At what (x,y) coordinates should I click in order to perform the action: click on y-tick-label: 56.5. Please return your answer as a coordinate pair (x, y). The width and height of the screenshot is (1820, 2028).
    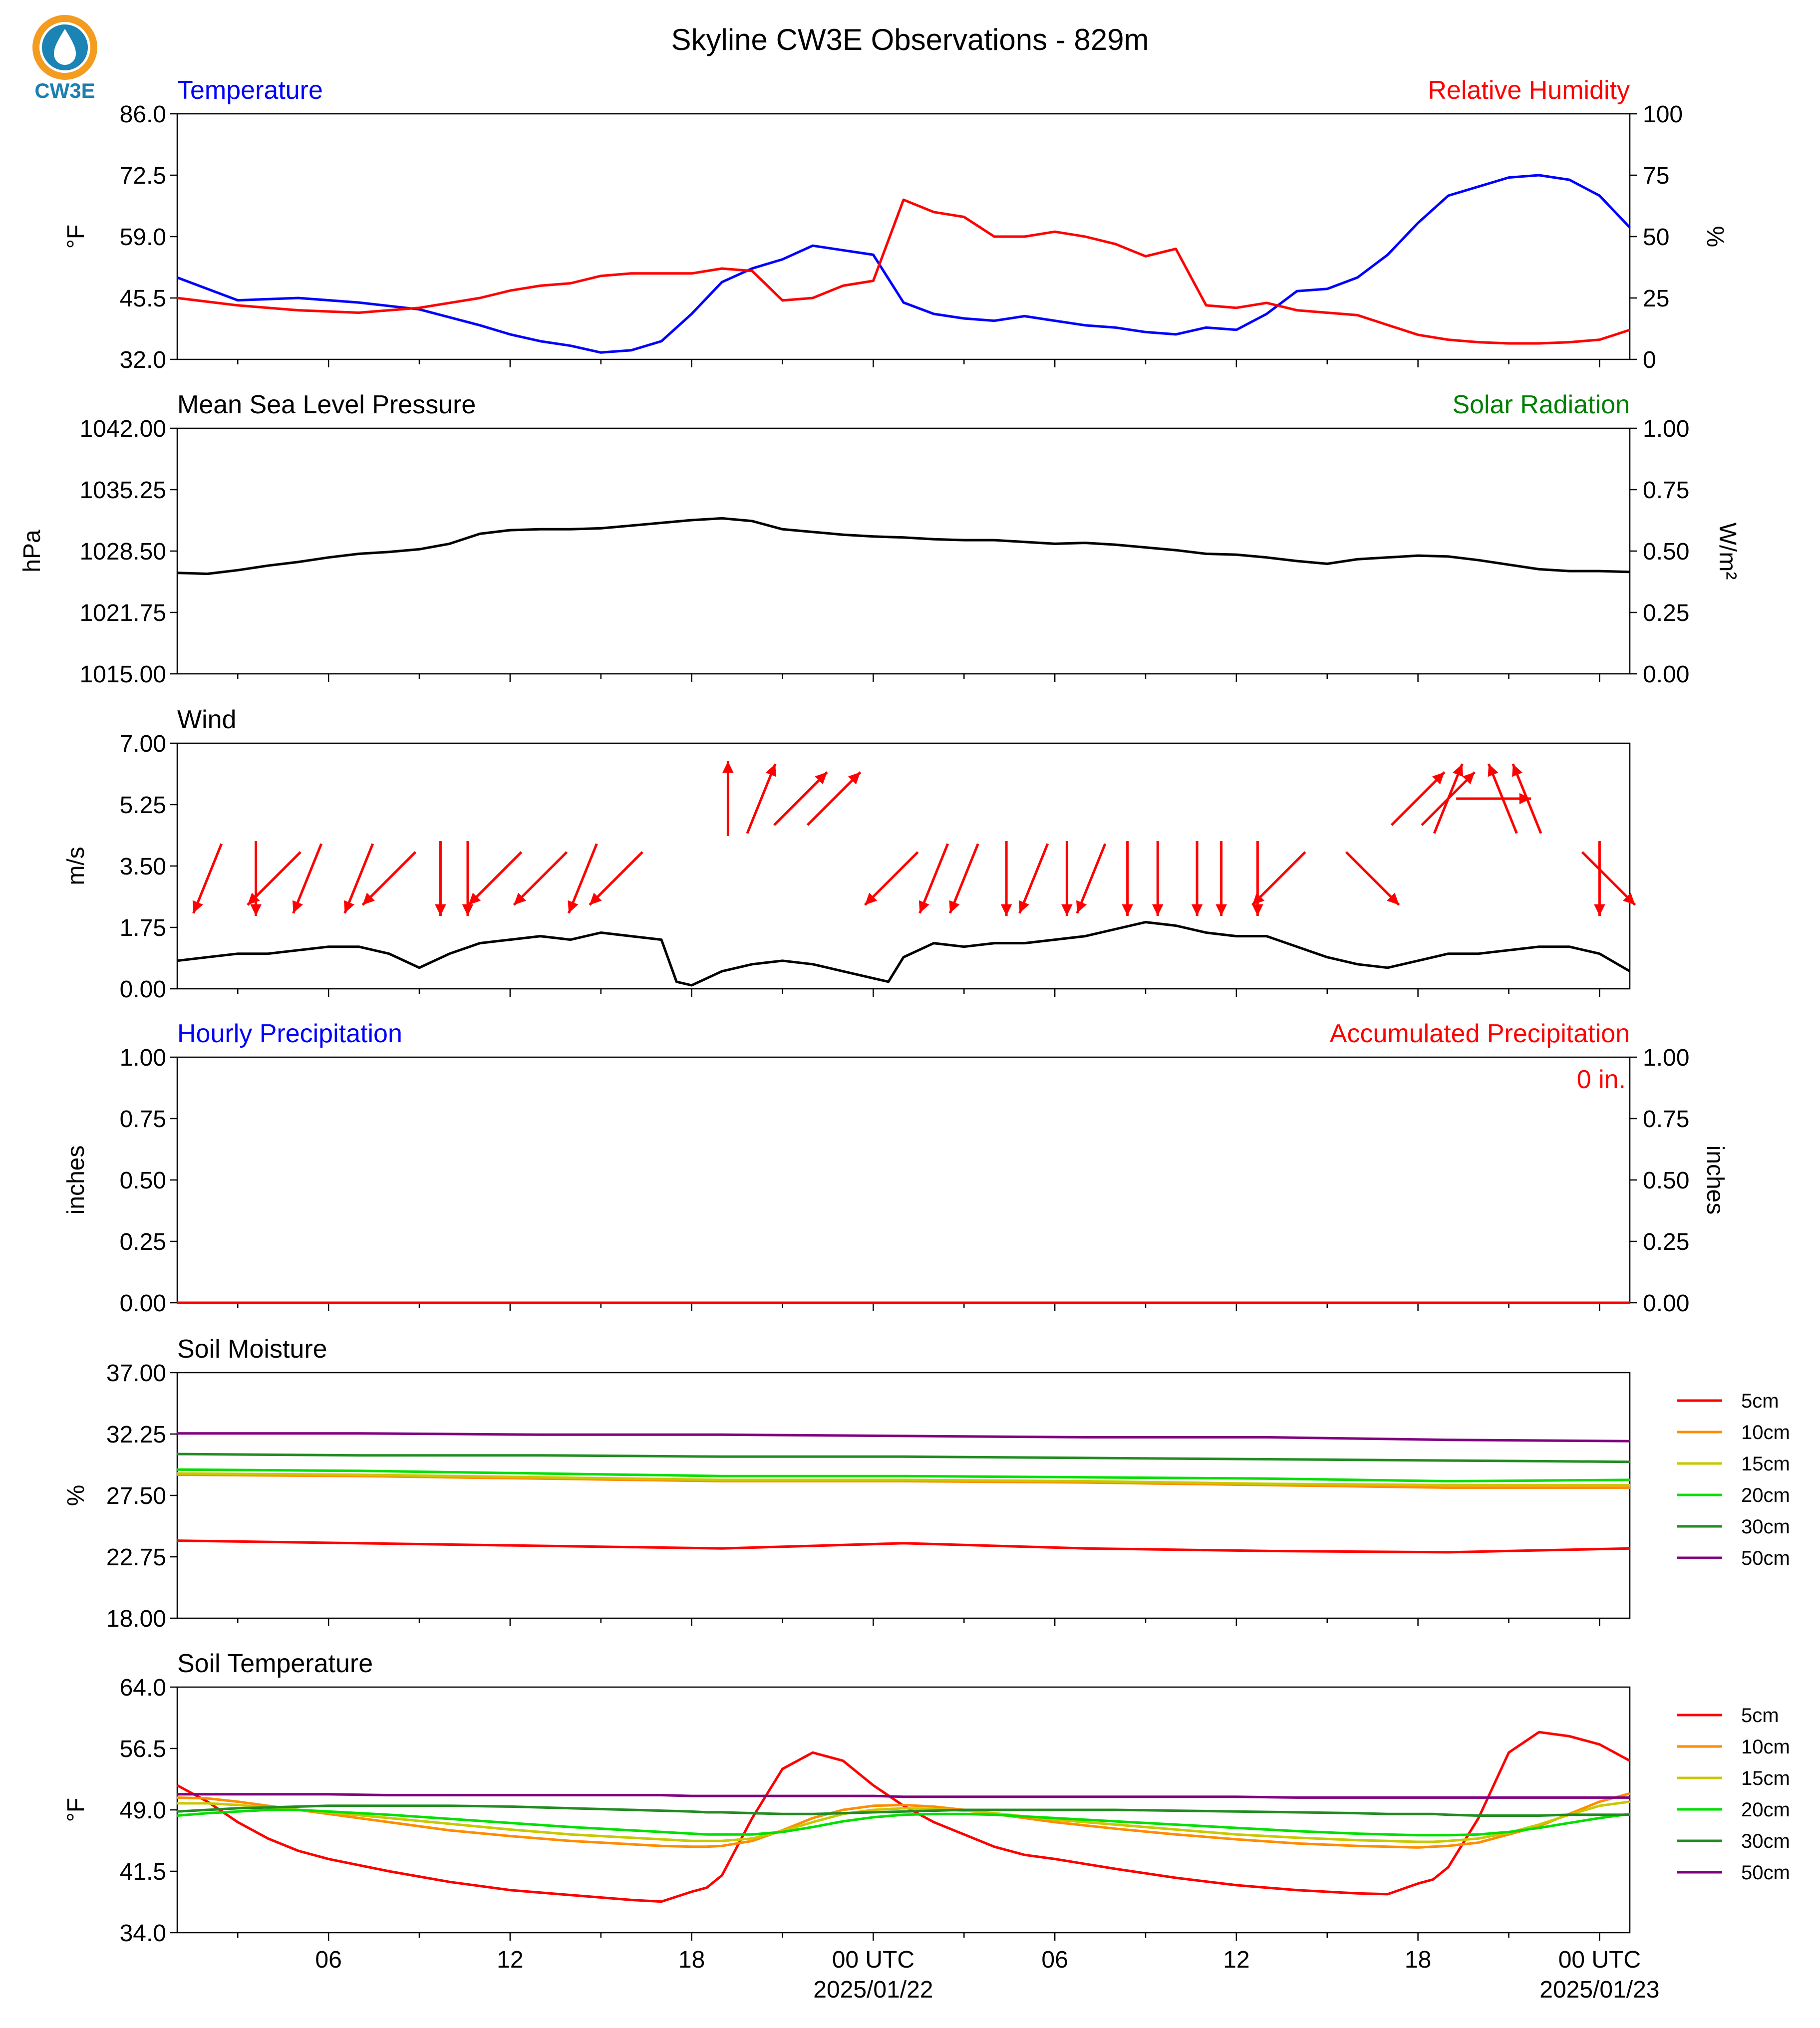
    Looking at the image, I should click on (143, 1749).